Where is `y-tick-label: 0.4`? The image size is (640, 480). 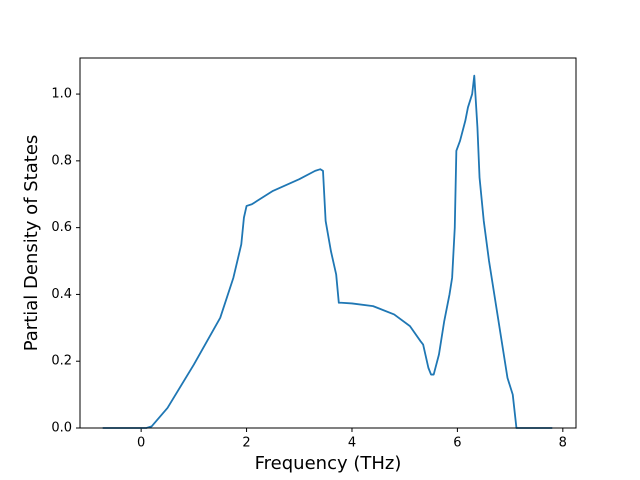
y-tick-label: 0.4 is located at coordinates (61, 294).